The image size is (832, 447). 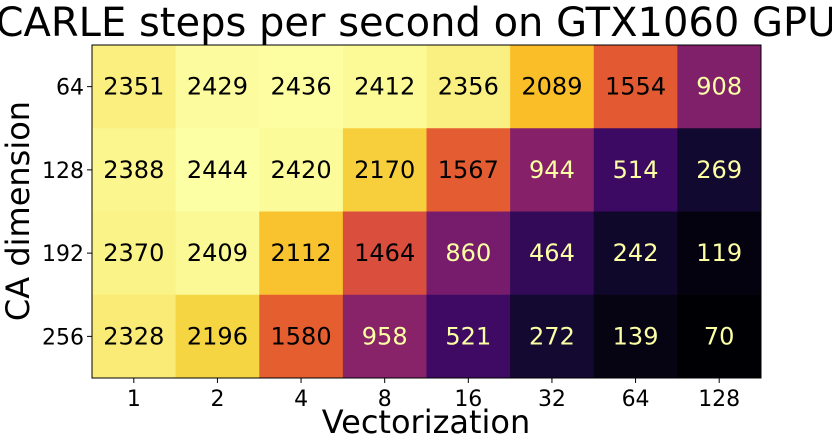 What do you see at coordinates (426, 422) in the screenshot?
I see `x-axis-label: Vectorization` at bounding box center [426, 422].